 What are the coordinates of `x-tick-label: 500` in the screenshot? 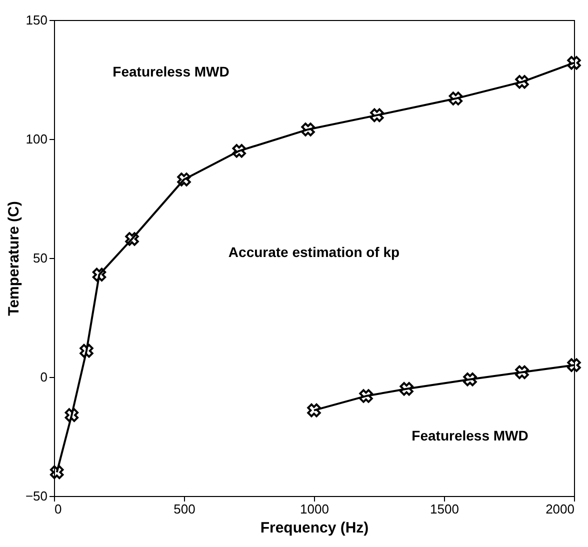 It's located at (185, 509).